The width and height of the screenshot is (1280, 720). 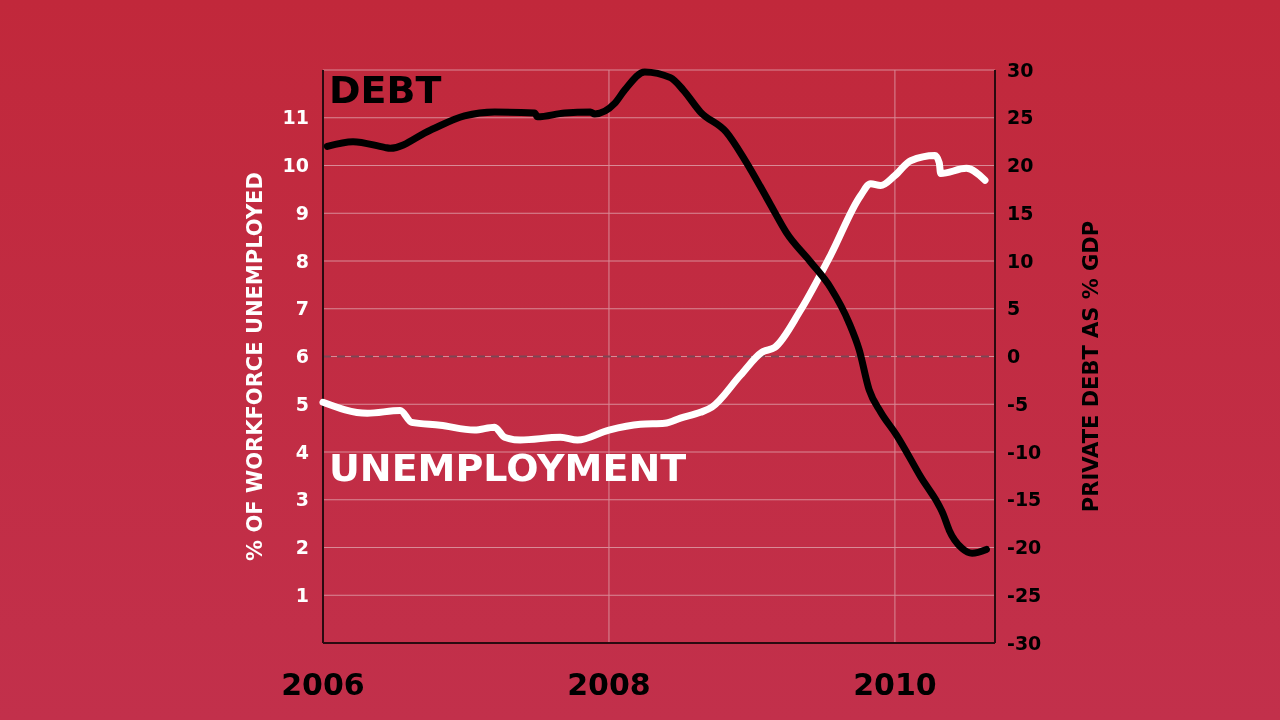 I want to click on y2-axis-title: PRIVATE DEBT AS % GDP, so click(x=1091, y=366).